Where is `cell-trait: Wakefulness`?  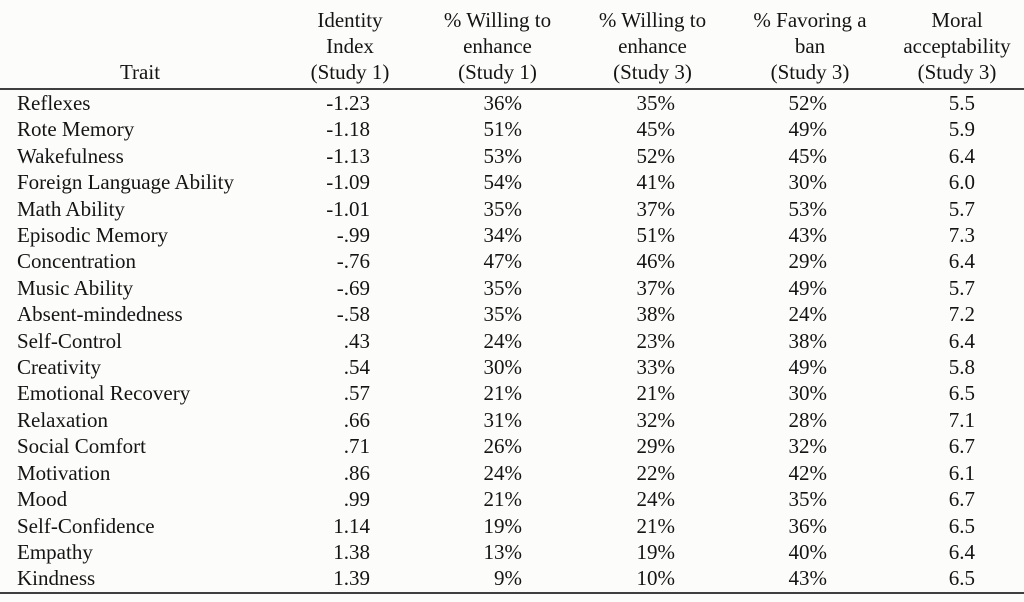 cell-trait: Wakefulness is located at coordinates (70, 155).